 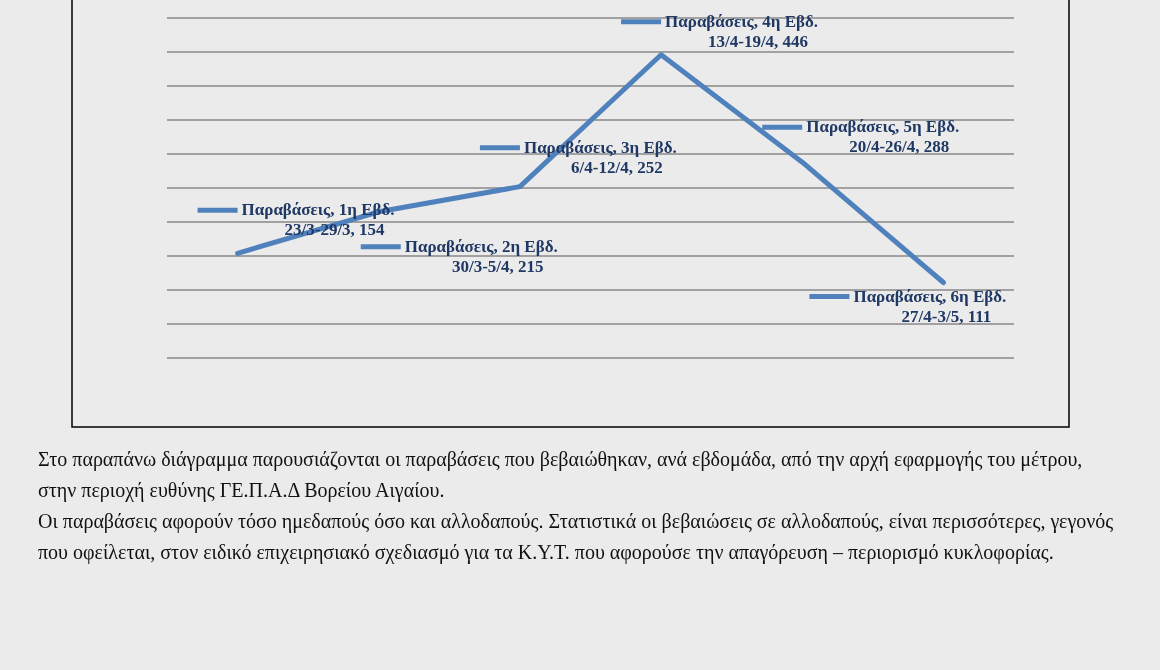 I want to click on data-label: Παραβάσεις, 6η Εβδ. 27/4-3/5, 111, so click(x=930, y=306).